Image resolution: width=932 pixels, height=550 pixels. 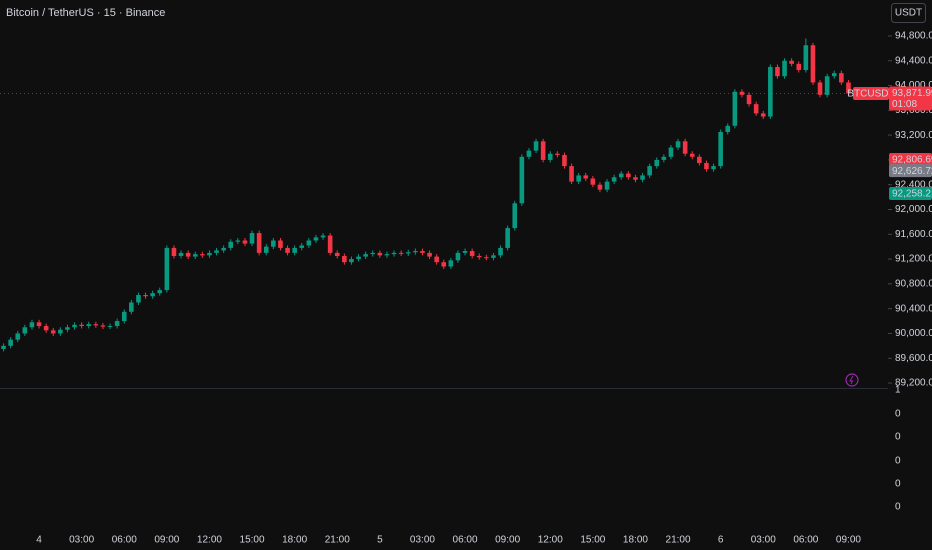 I want to click on y-tick-label: 92,000.00, so click(x=913, y=209).